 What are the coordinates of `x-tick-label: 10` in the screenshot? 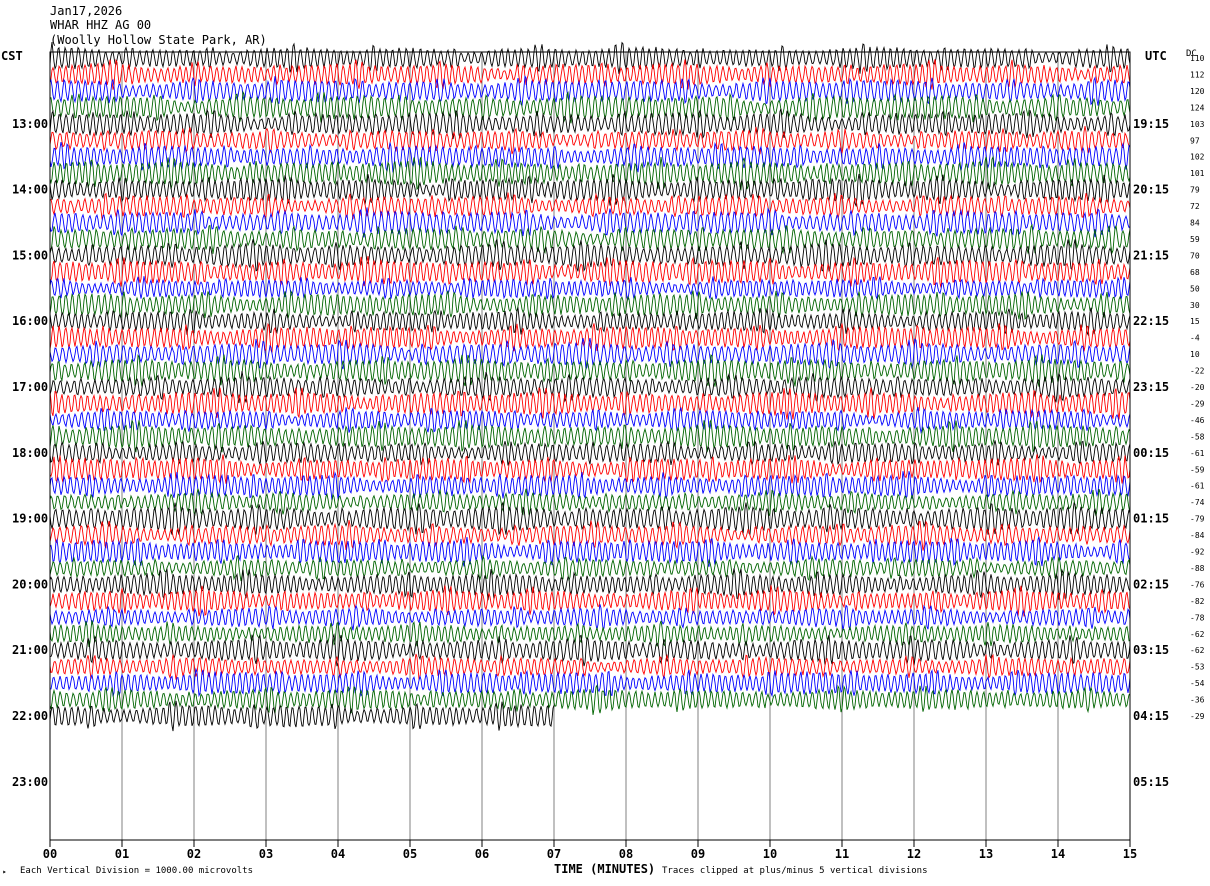 It's located at (770, 854).